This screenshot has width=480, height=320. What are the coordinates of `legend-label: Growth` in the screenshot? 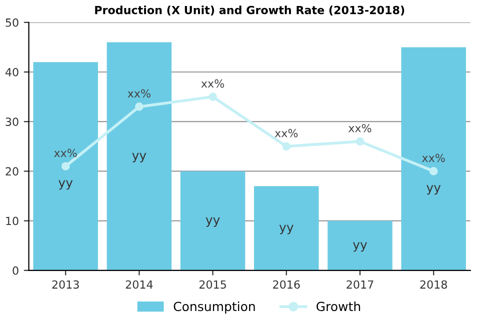 It's located at (338, 306).